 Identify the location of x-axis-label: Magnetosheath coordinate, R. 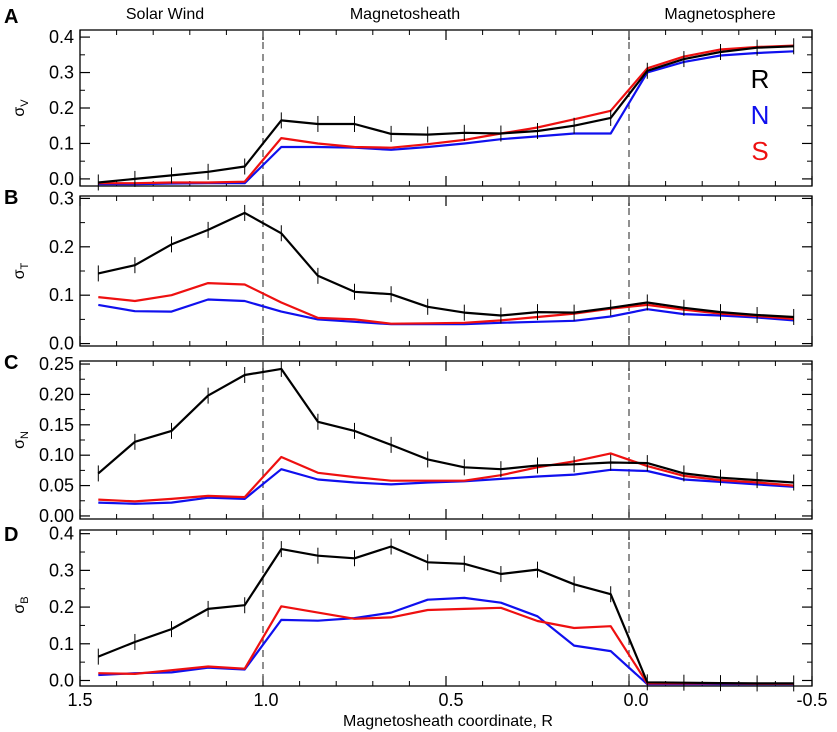
(448, 721).